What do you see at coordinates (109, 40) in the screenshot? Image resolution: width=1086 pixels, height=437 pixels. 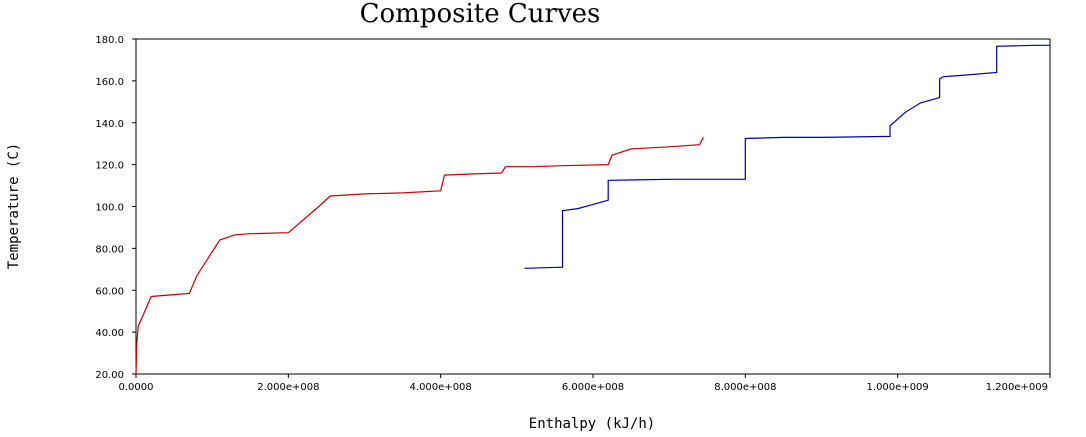 I see `y-tick-label: 180.0` at bounding box center [109, 40].